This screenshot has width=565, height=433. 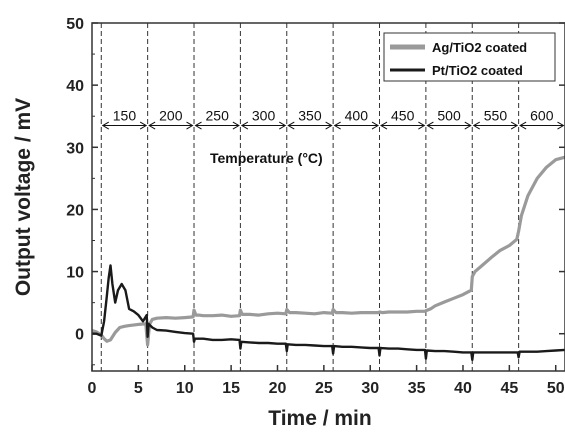 What do you see at coordinates (264, 116) in the screenshot?
I see `temperature-label: 300` at bounding box center [264, 116].